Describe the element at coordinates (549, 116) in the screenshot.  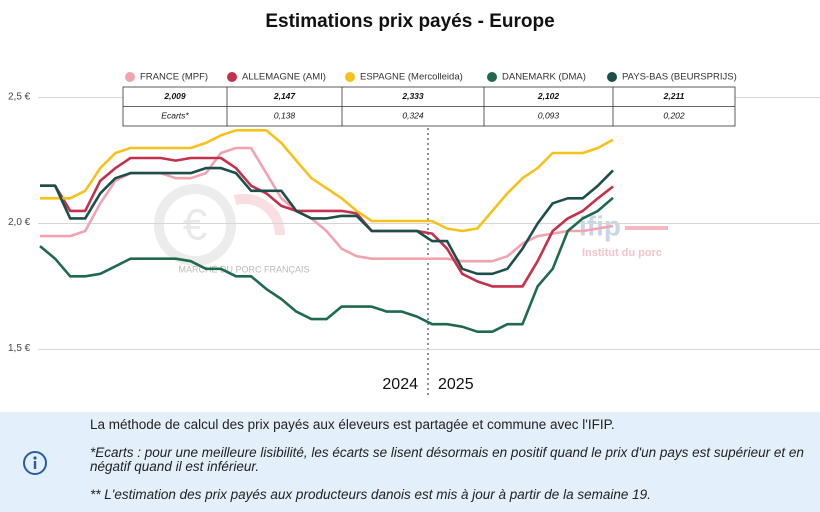
I see `table-value: 0,093` at that location.